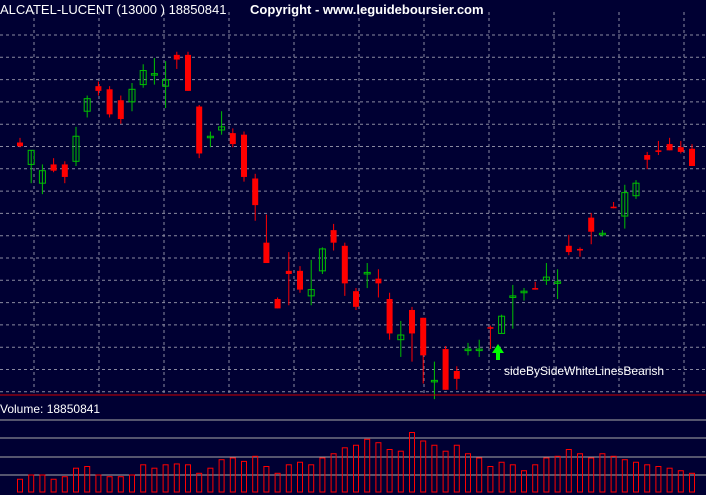  Describe the element at coordinates (584, 371) in the screenshot. I see `pattern-label: sideBySideWhiteLinesBearish` at that location.